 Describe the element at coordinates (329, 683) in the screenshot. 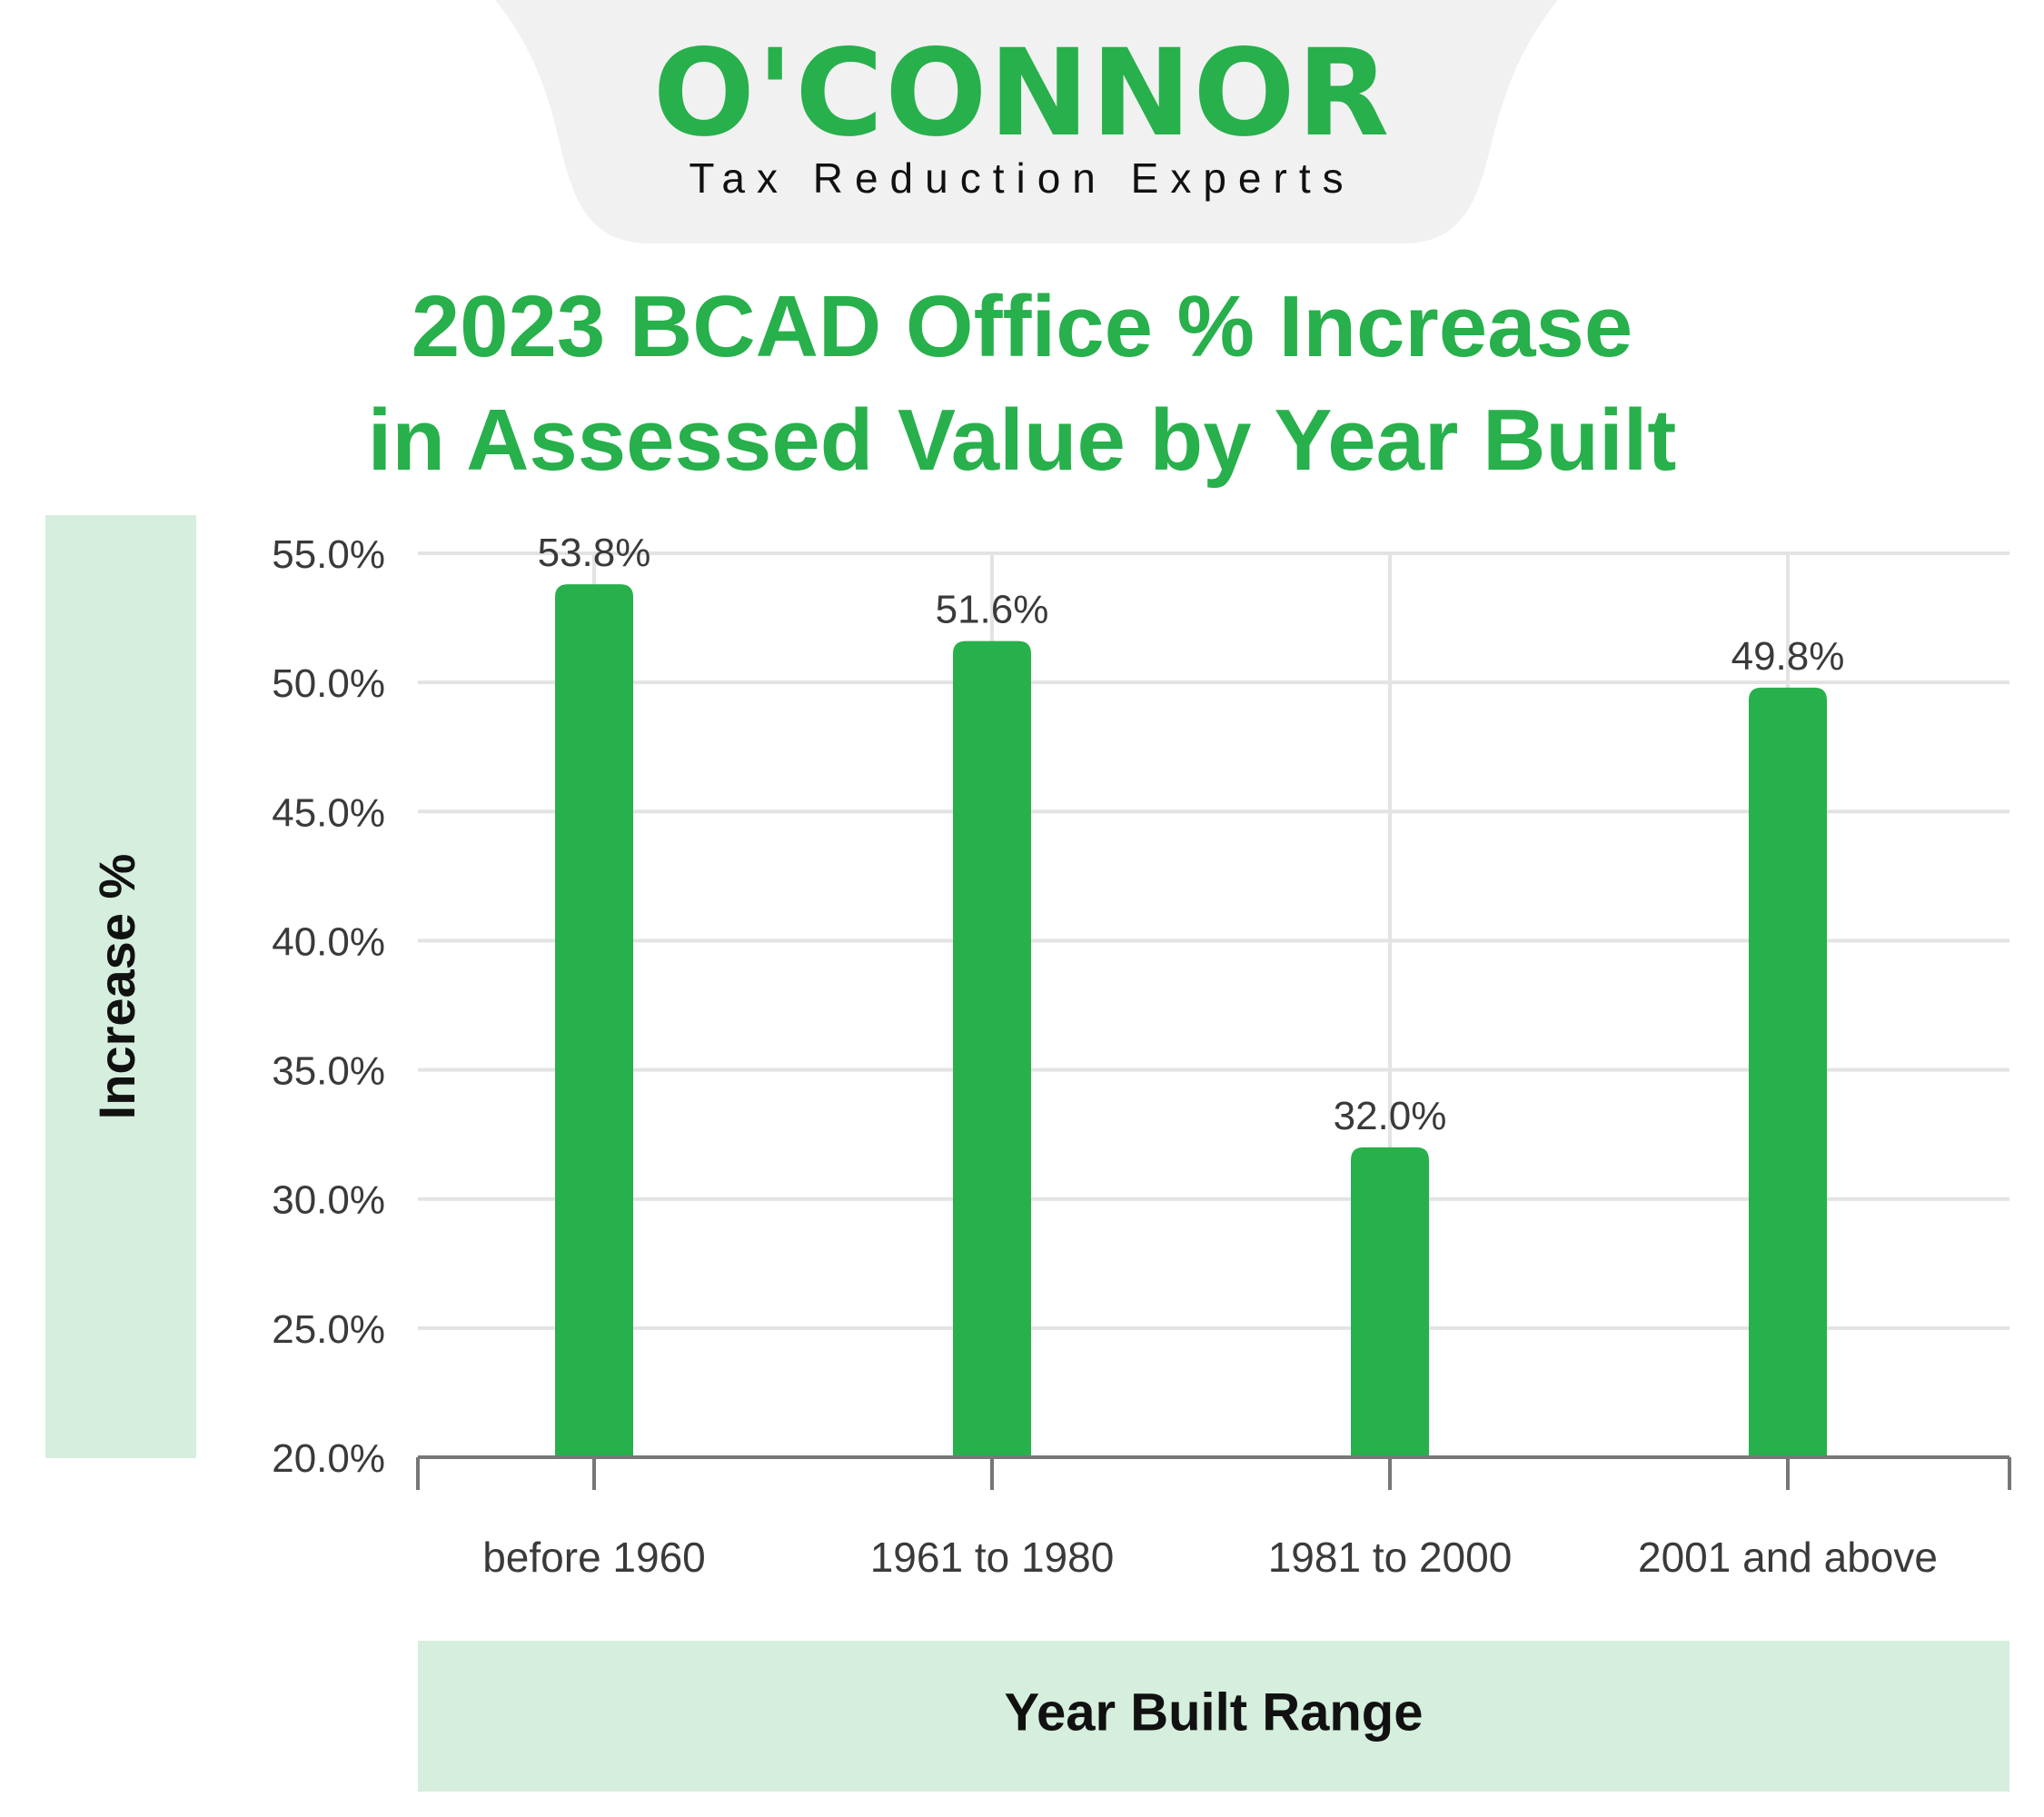

I see `y-tick-label: 50.0%` at that location.